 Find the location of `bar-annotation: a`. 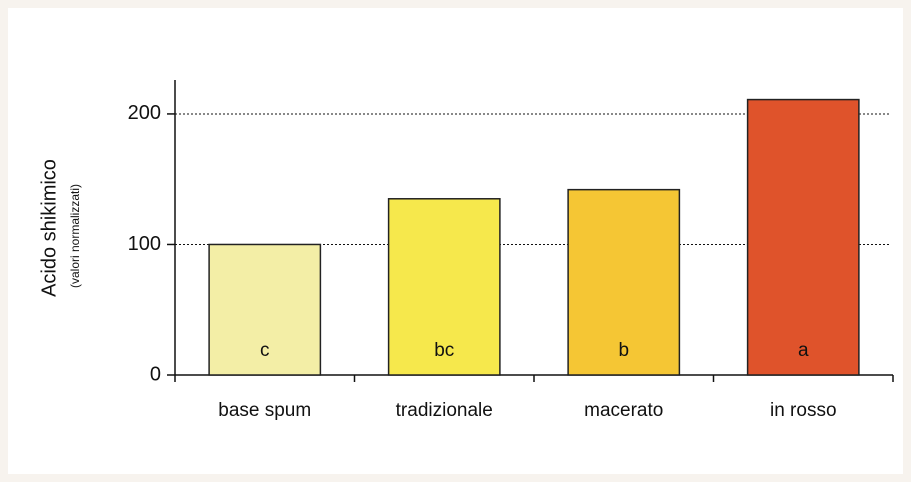

bar-annotation: a is located at coordinates (803, 350).